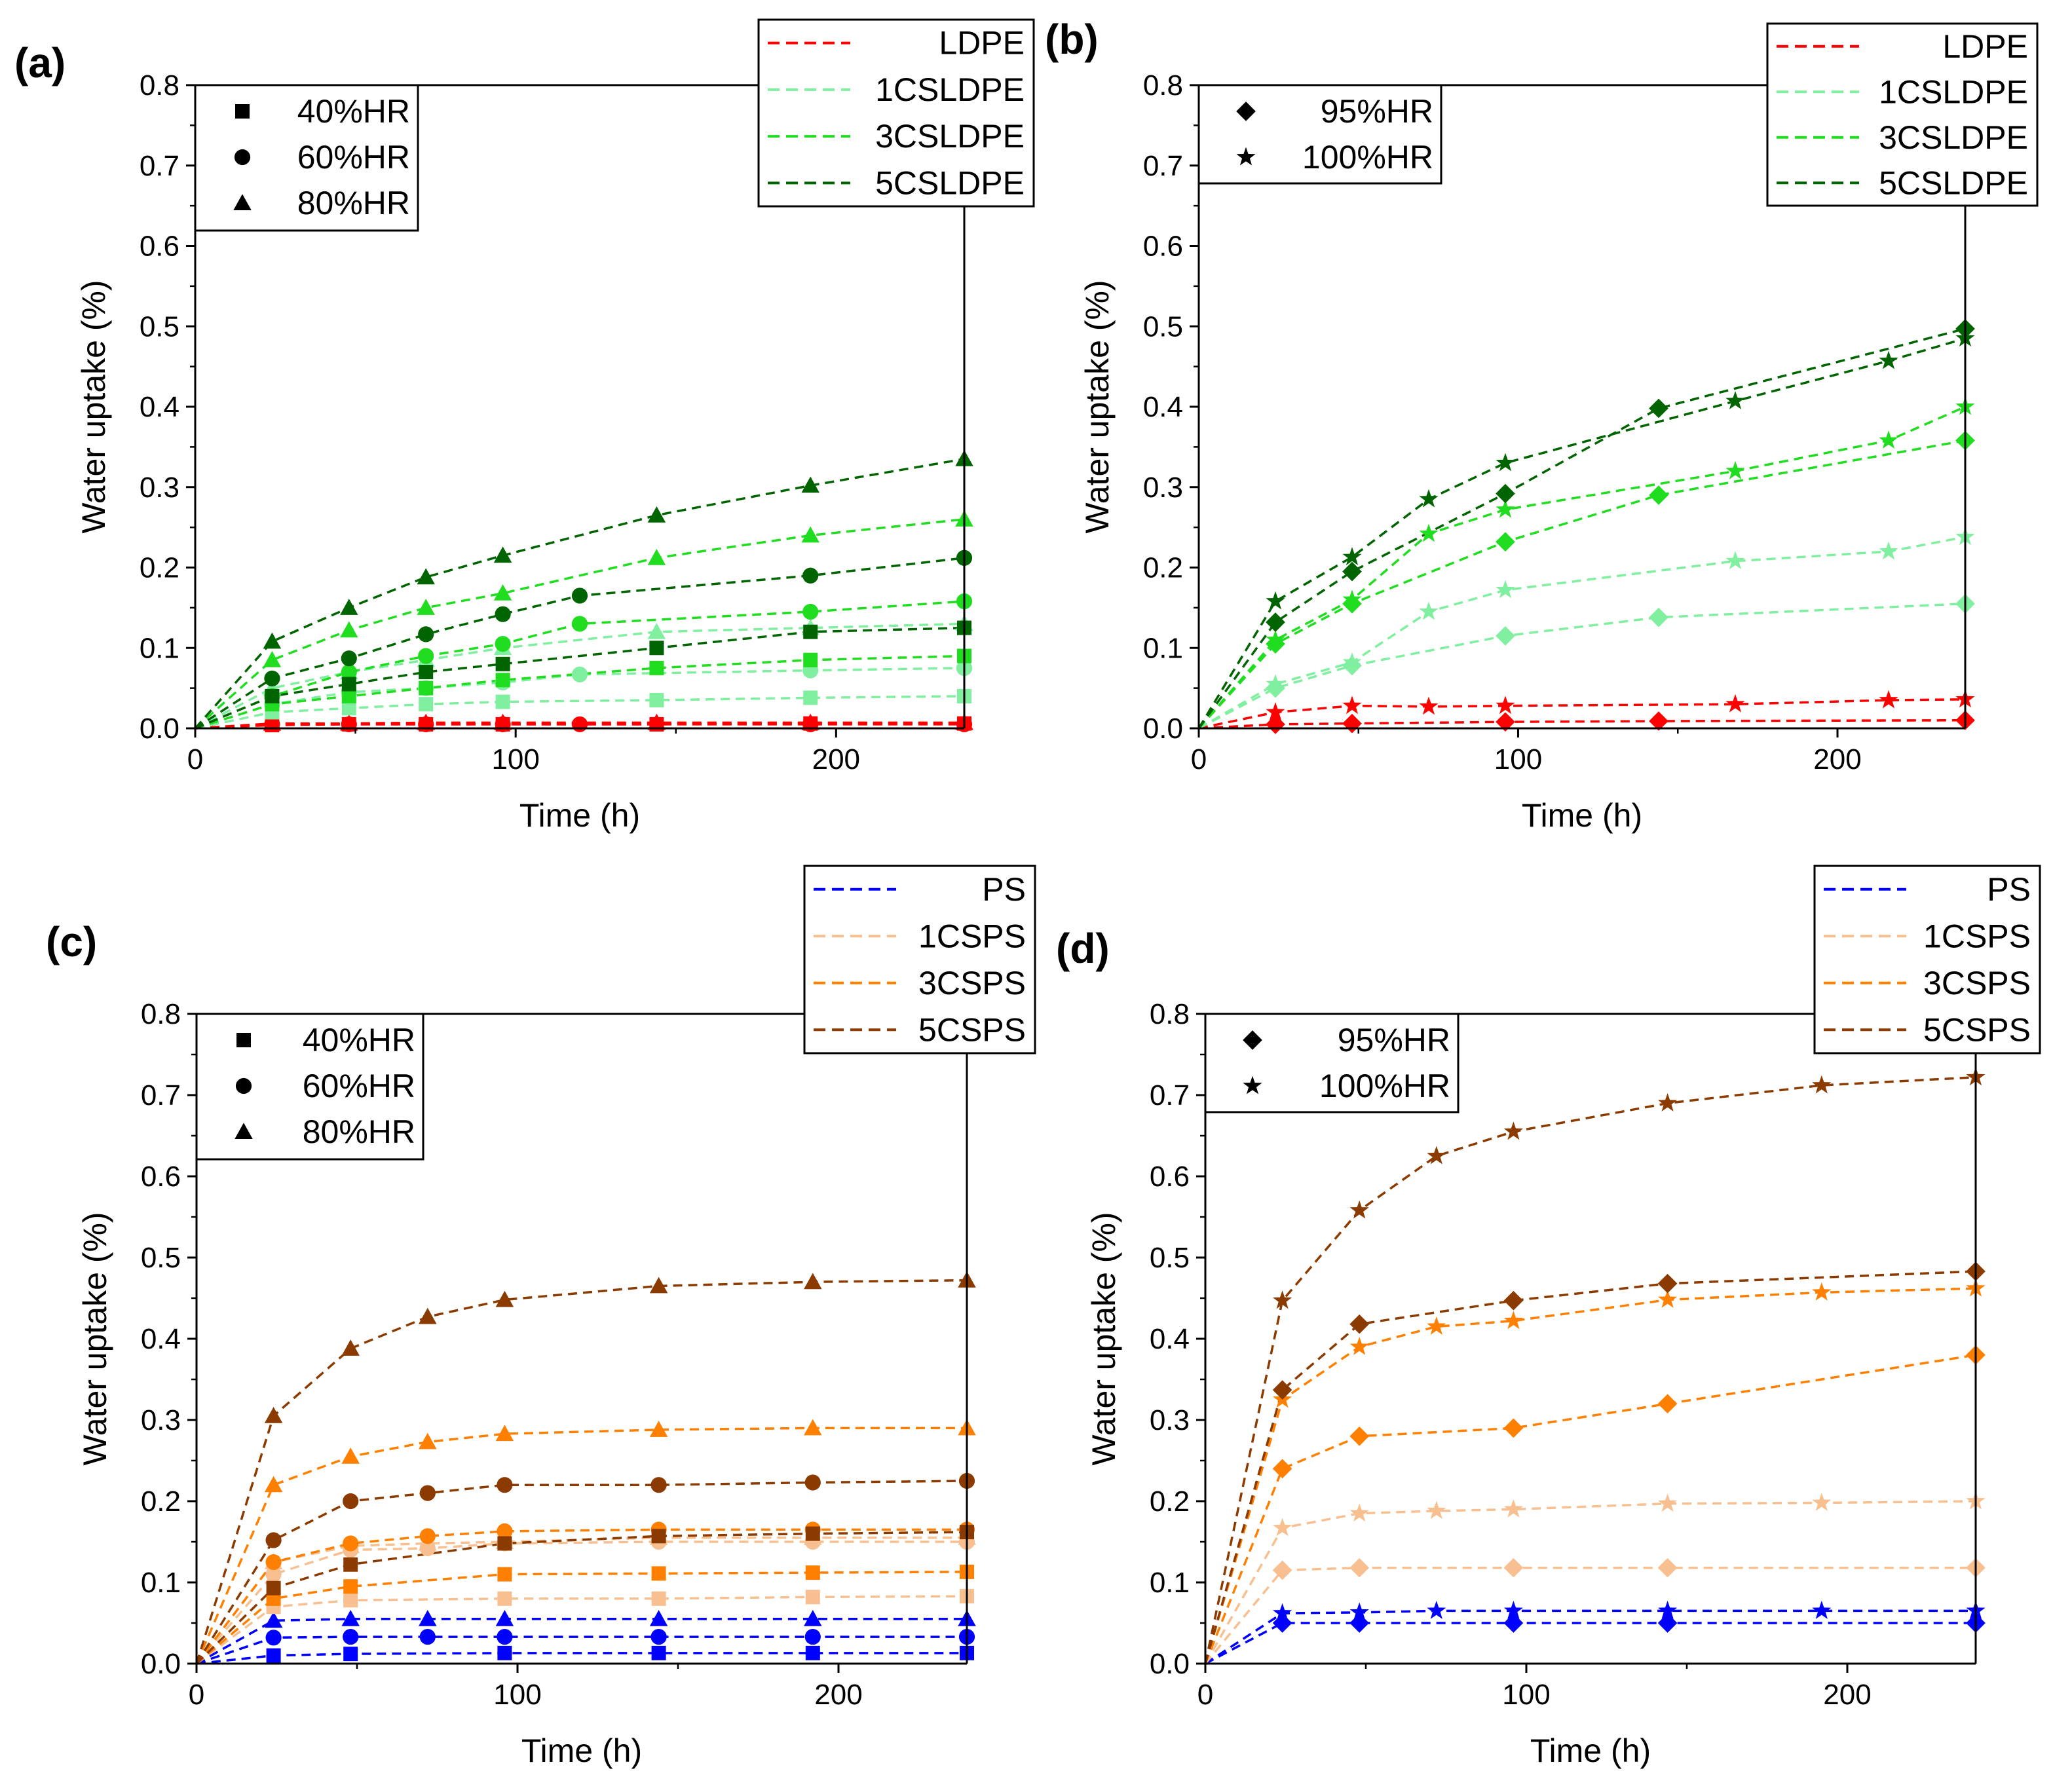 This screenshot has height=1792, width=2053. I want to click on data-point-3CSPS-60%HR, so click(273, 1562).